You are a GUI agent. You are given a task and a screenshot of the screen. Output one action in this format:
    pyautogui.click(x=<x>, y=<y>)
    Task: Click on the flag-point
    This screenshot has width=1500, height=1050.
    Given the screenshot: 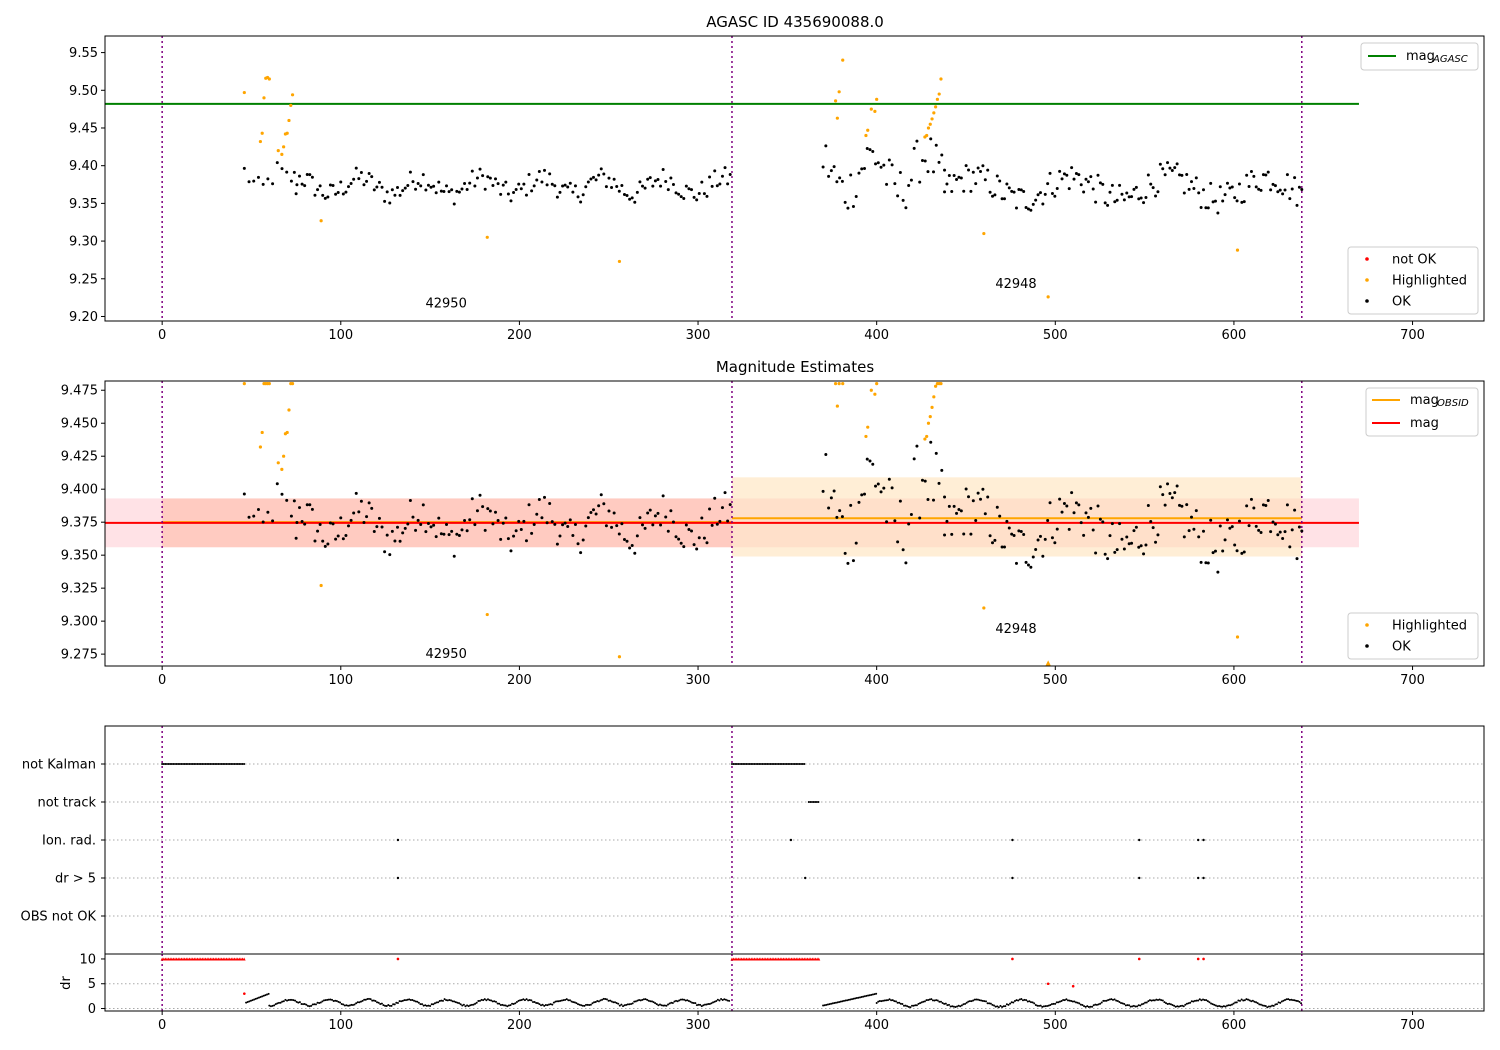 What is the action you would take?
    pyautogui.click(x=1012, y=840)
    